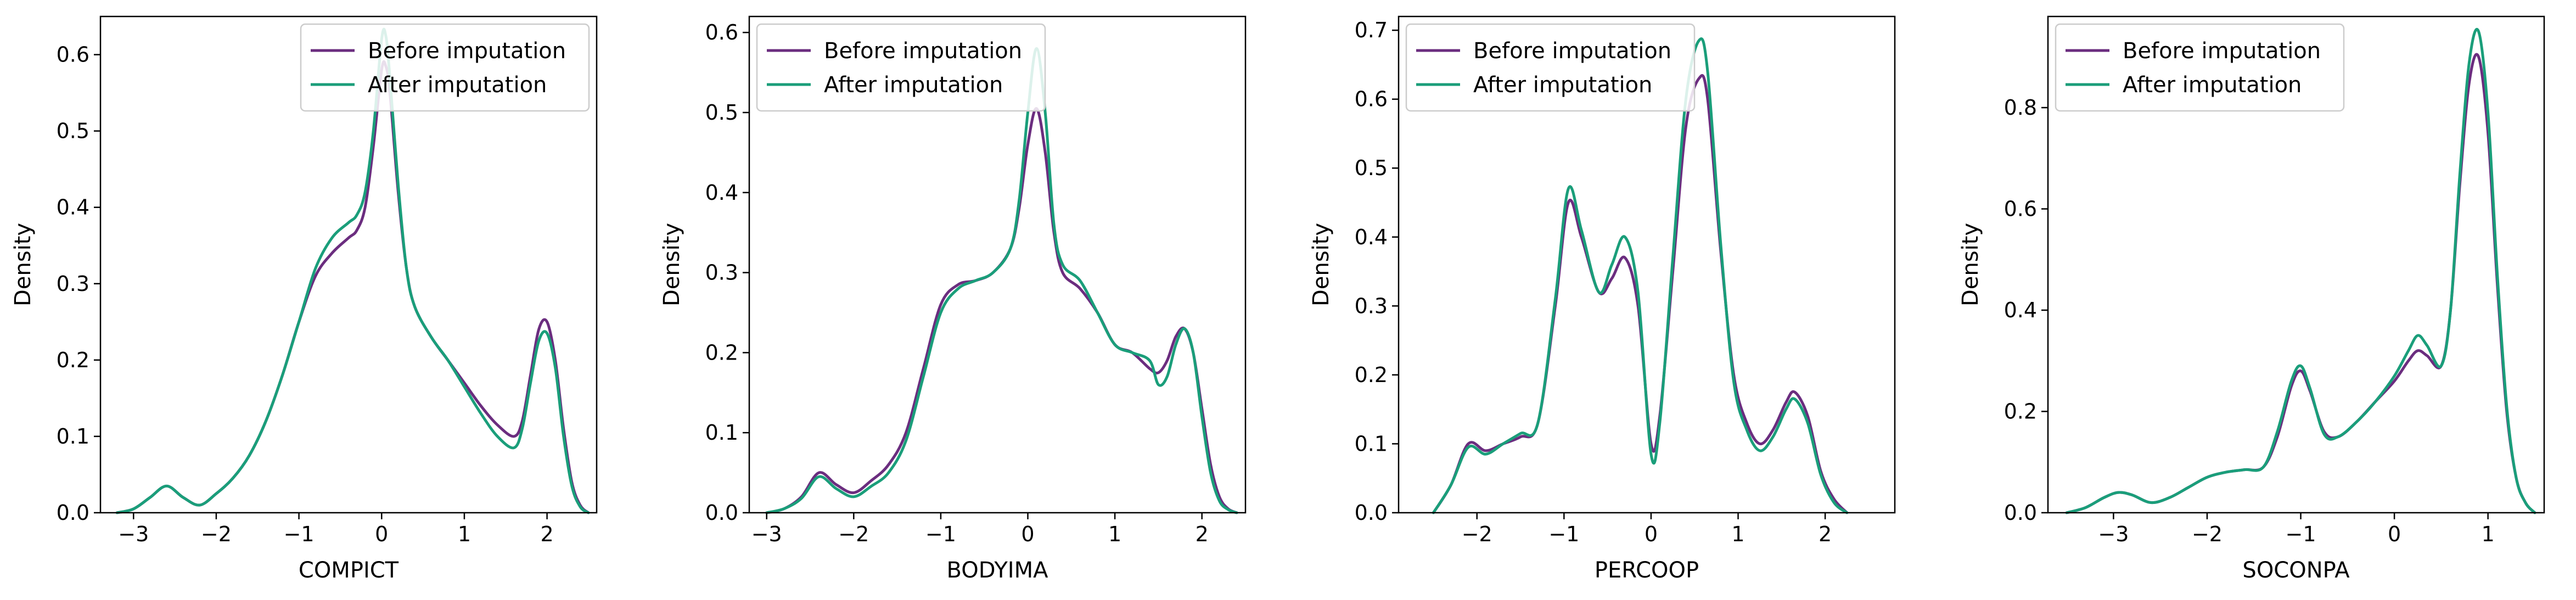  What do you see at coordinates (349, 571) in the screenshot?
I see `x-axis-label: COMPICT` at bounding box center [349, 571].